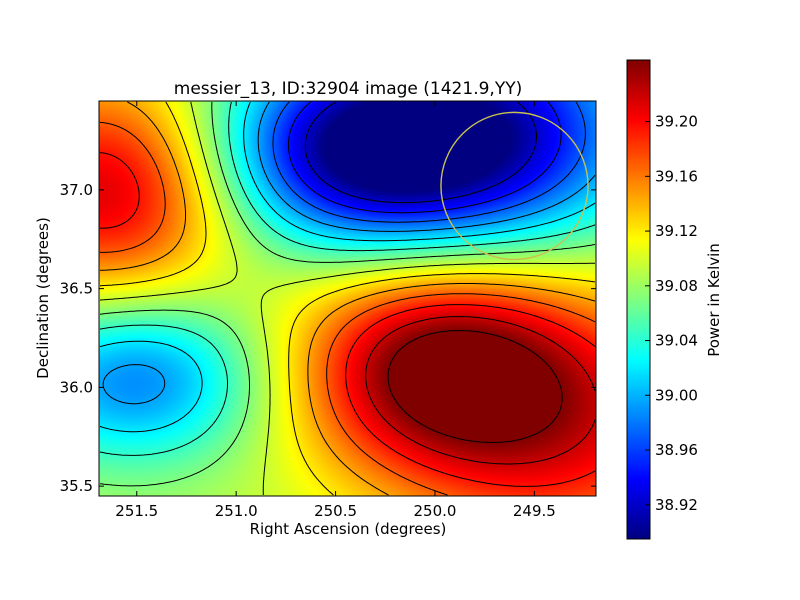  I want to click on colorbar-tick-label: 38.92, so click(676, 505).